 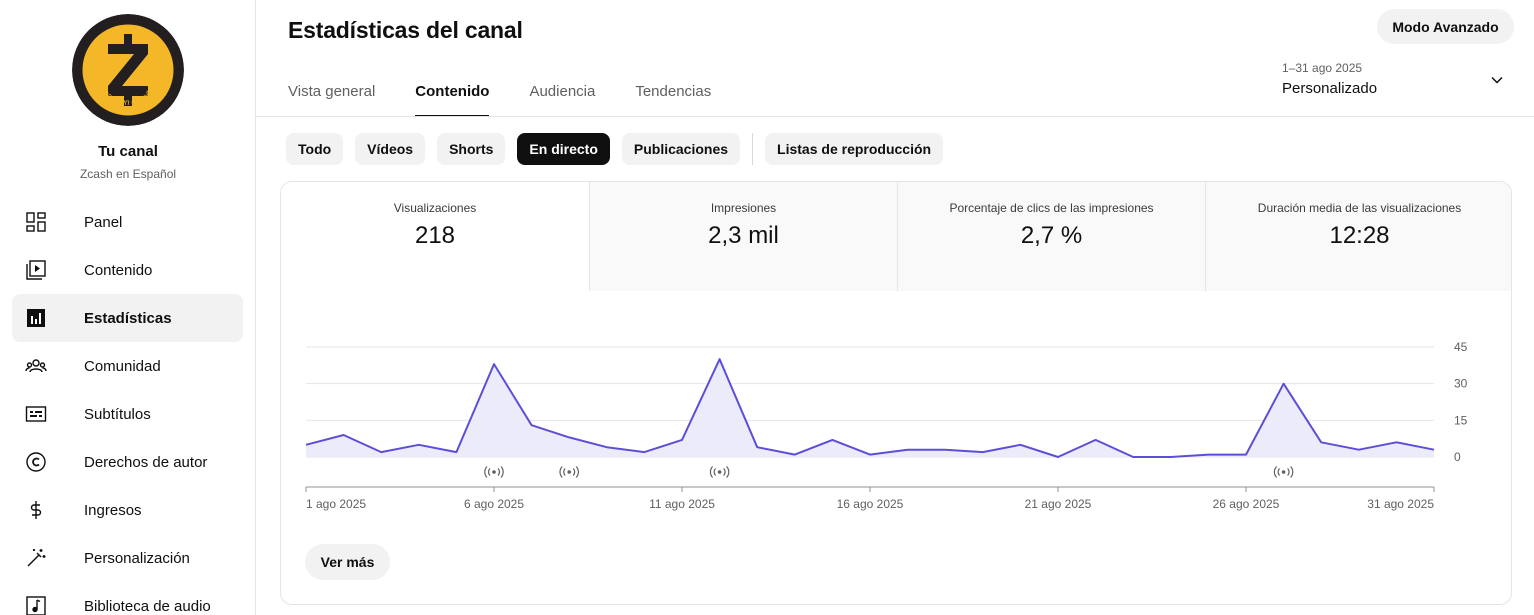 I want to click on see-more-button: Ver más, so click(x=347, y=562).